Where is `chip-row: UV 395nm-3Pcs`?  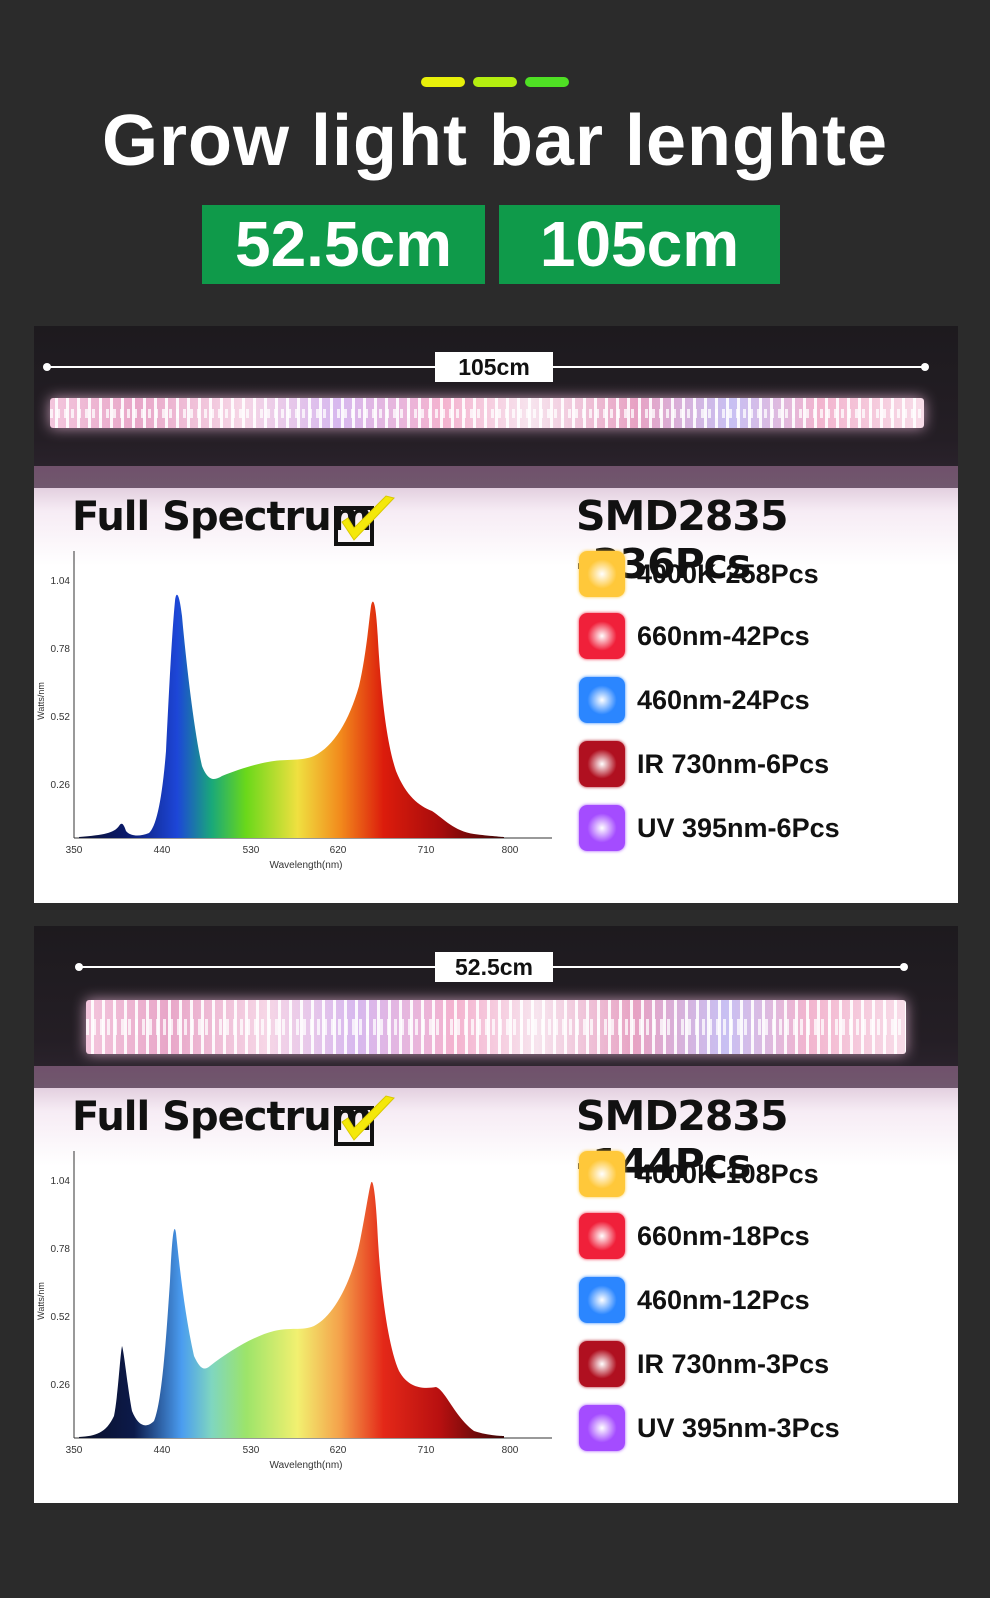
chip-row: UV 395nm-3Pcs is located at coordinates (709, 1428).